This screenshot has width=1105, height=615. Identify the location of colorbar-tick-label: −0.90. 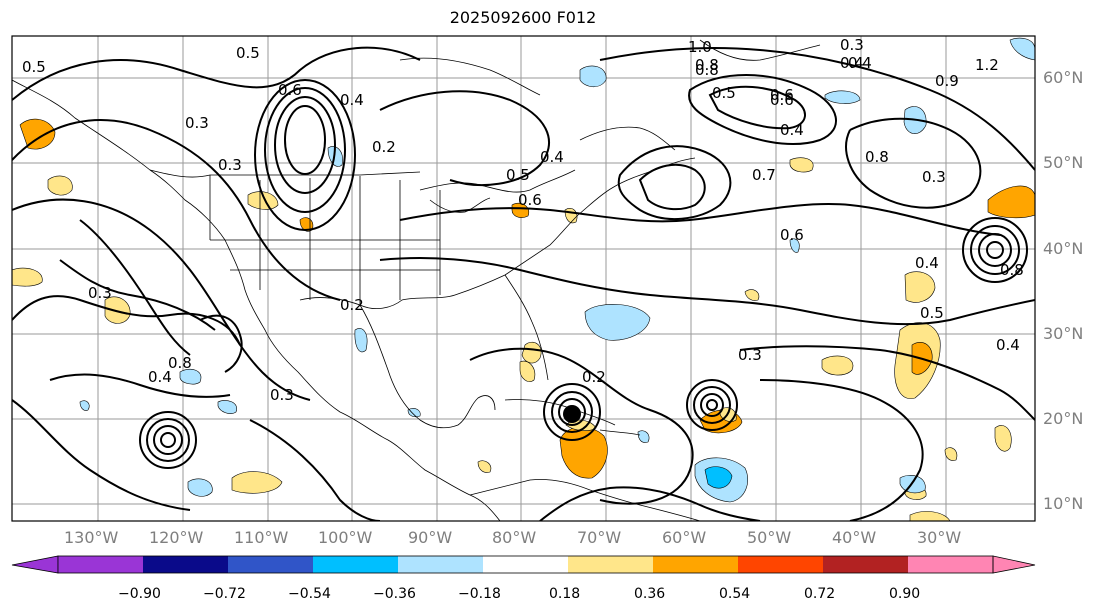
(139, 594).